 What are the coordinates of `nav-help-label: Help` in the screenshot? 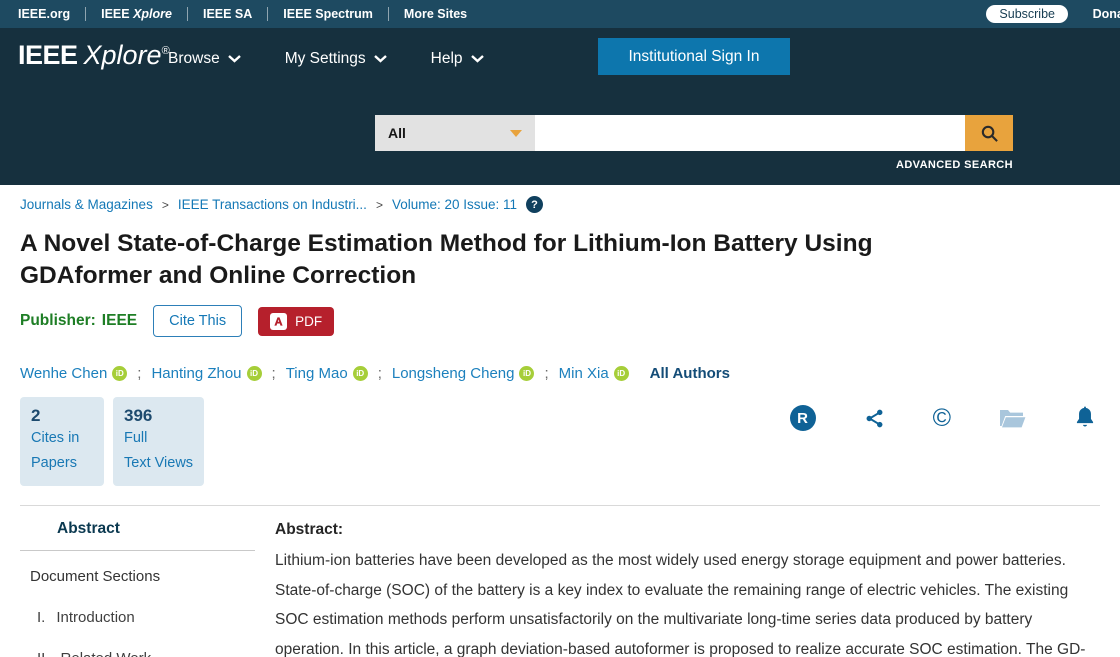 It's located at (446, 58).